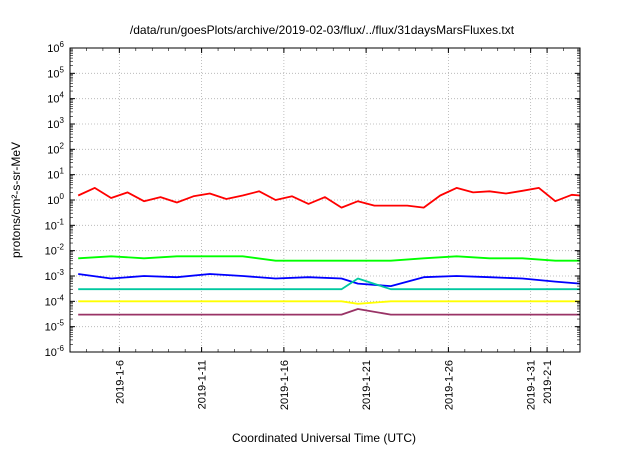  I want to click on y-tick-label: 10⁻⁶, so click(55, 351).